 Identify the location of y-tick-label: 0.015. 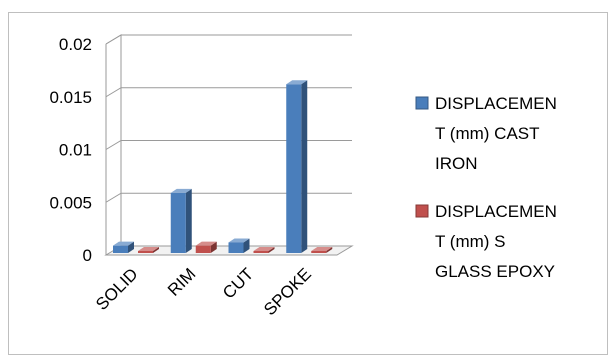
(70, 97).